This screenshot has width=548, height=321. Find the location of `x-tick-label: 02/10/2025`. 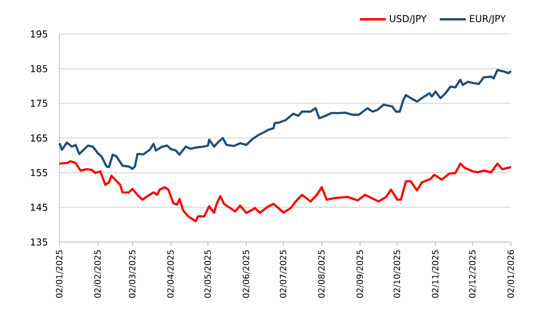

x-tick-label: 02/10/2025 is located at coordinates (397, 274).